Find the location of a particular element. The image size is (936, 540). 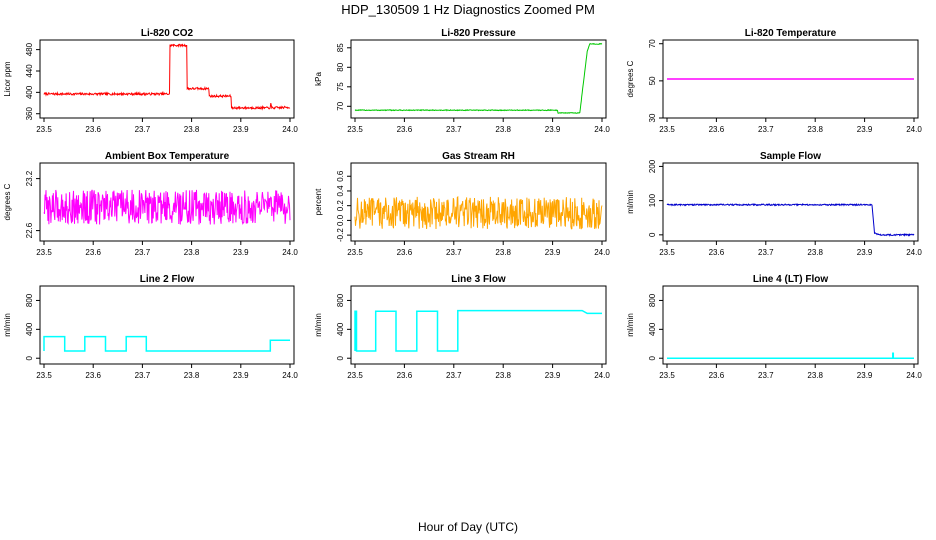

panel-title: Li-820 Pressure is located at coordinates (478, 33).